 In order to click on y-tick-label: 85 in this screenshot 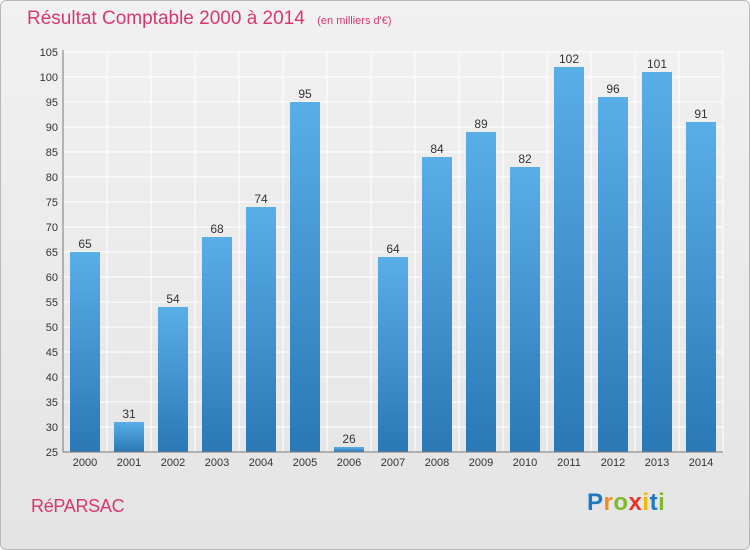, I will do `click(52, 153)`.